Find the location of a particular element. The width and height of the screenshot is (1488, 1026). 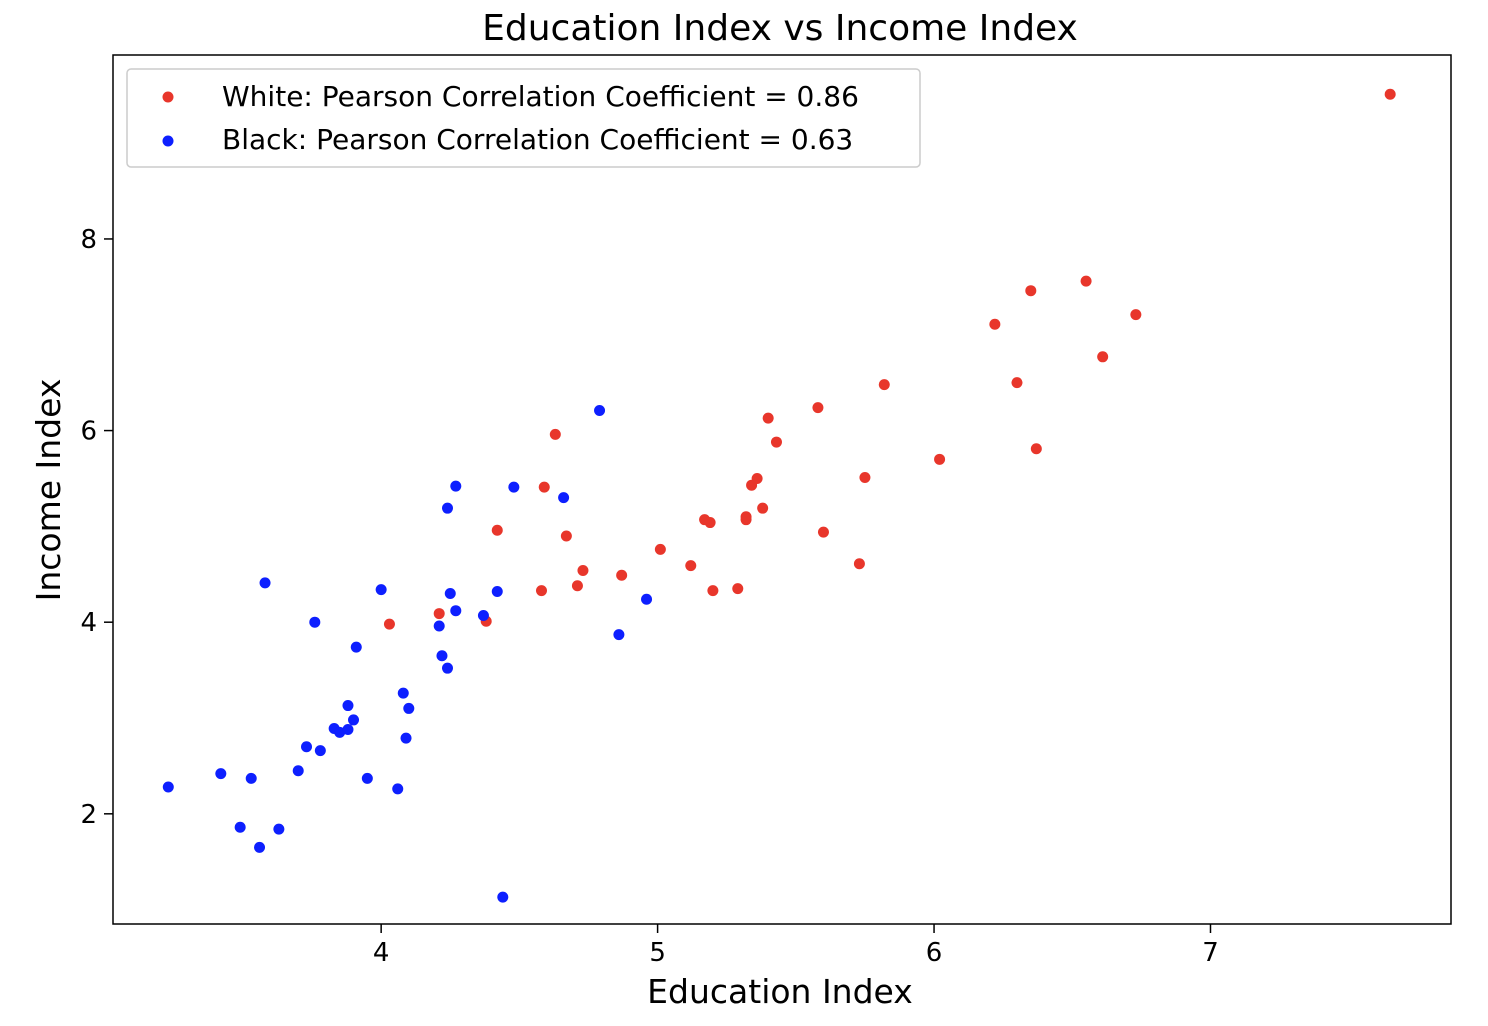

legend-frame is located at coordinates (523, 118).